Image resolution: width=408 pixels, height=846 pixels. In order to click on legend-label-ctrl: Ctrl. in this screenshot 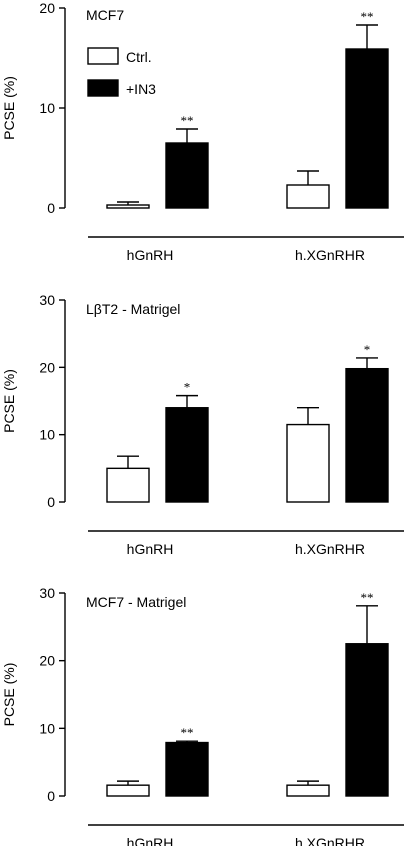, I will do `click(139, 57)`.